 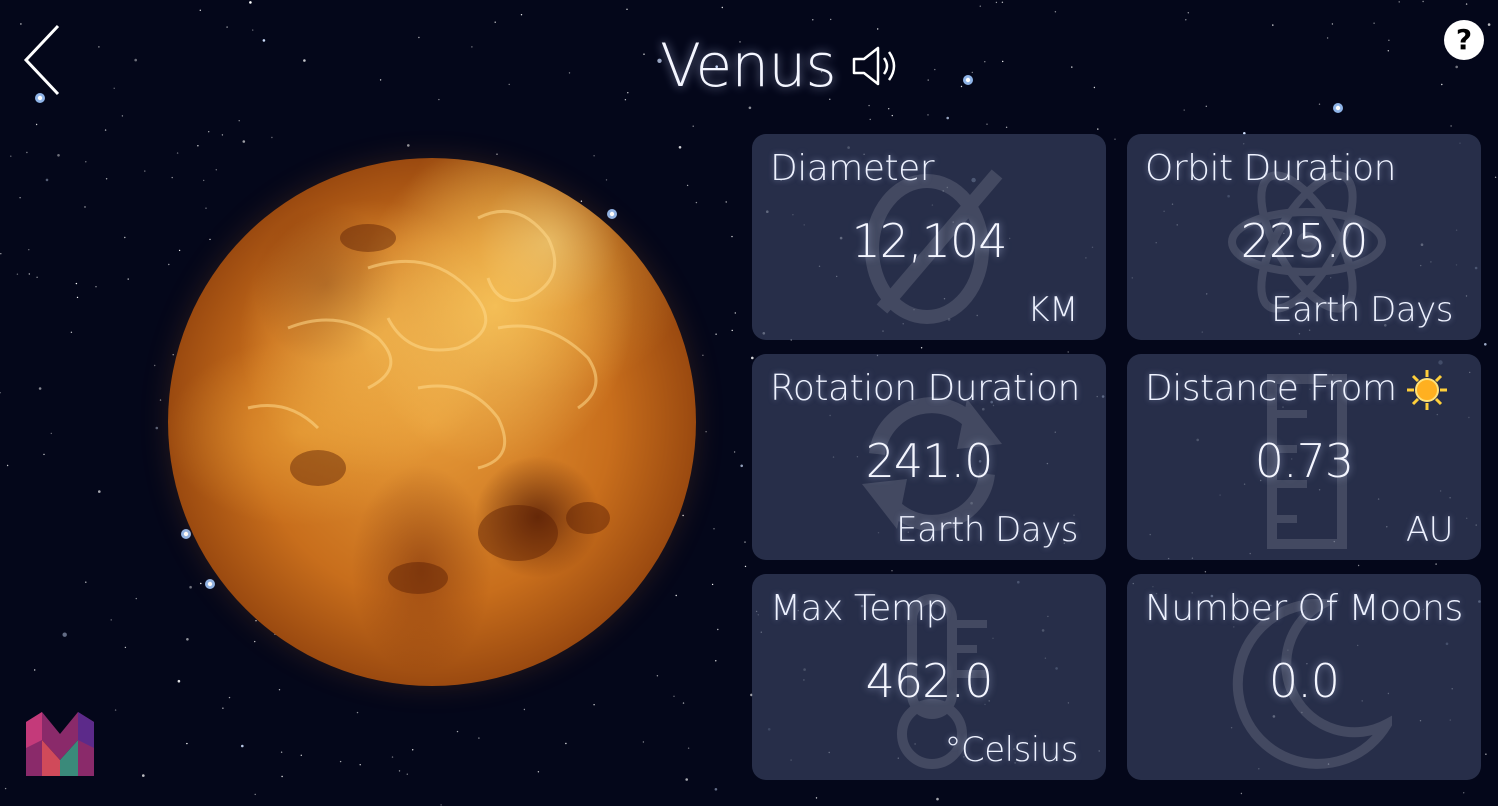 I want to click on planet-surface-texture, so click(x=428, y=401).